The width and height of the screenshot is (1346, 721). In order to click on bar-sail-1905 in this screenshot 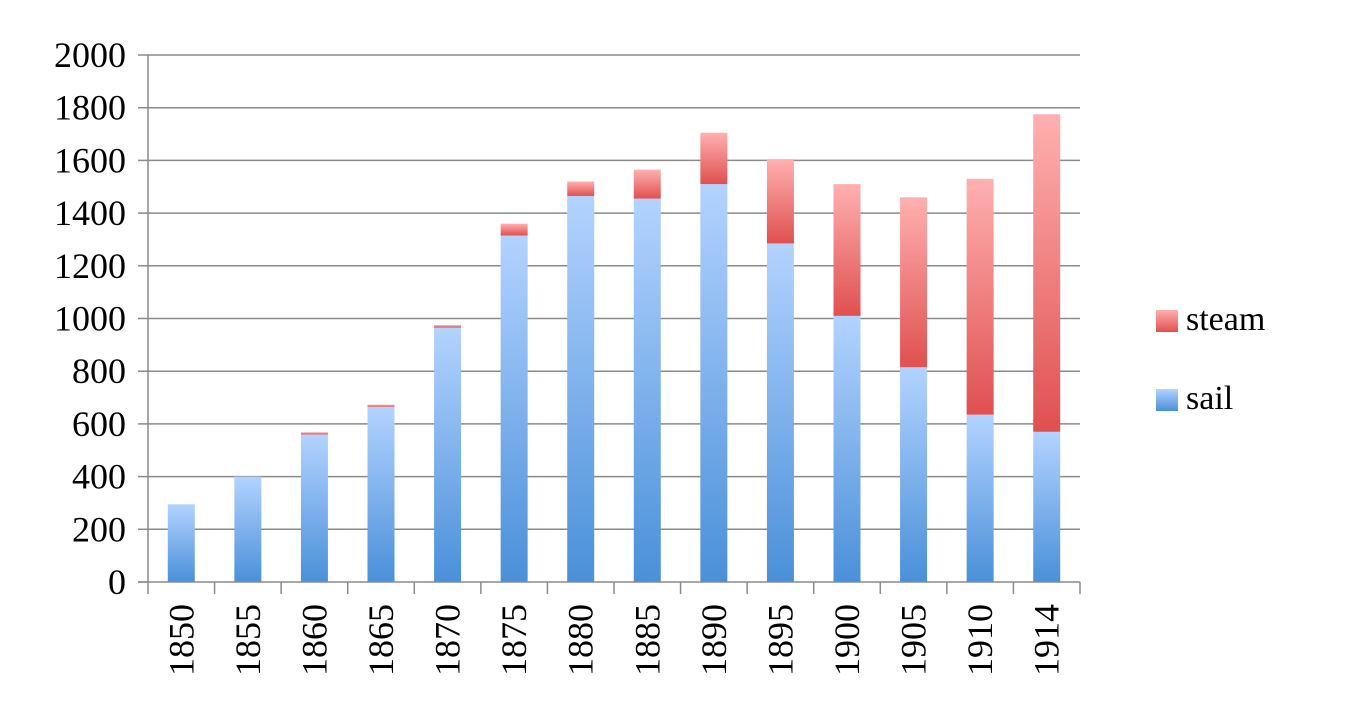, I will do `click(914, 474)`.